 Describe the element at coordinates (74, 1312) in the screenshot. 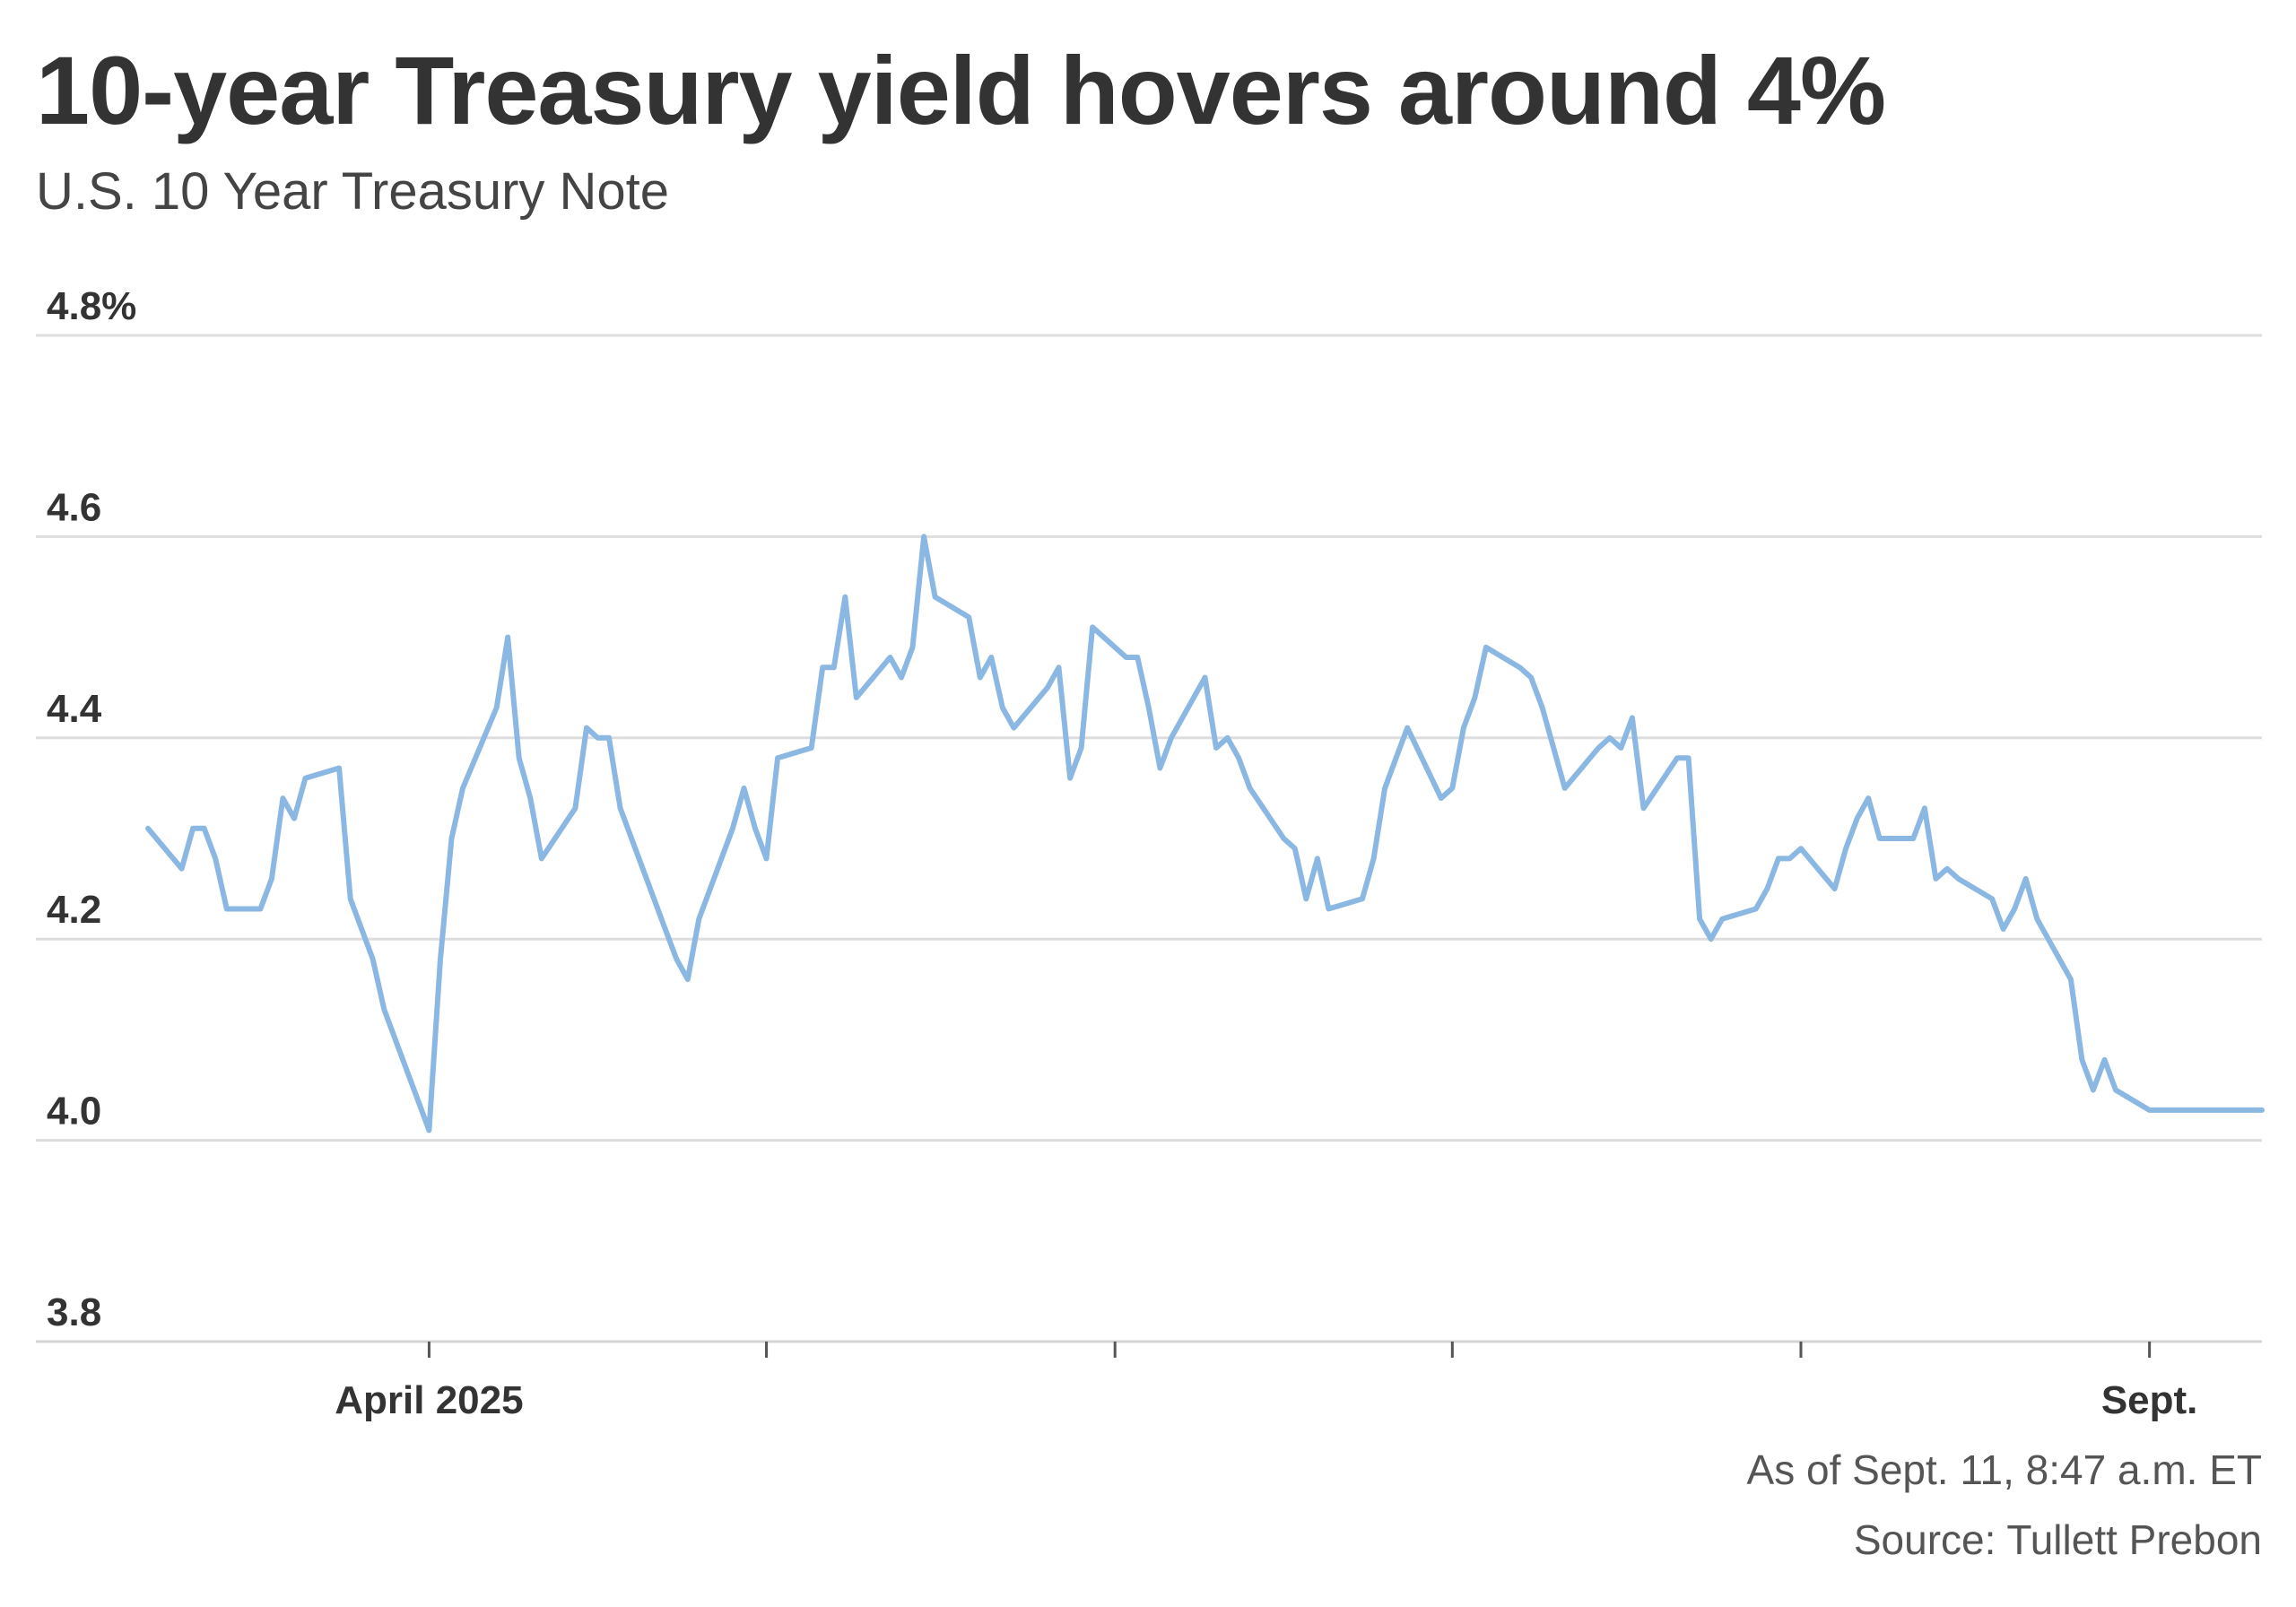

I see `y-tick-label: 3.8` at that location.